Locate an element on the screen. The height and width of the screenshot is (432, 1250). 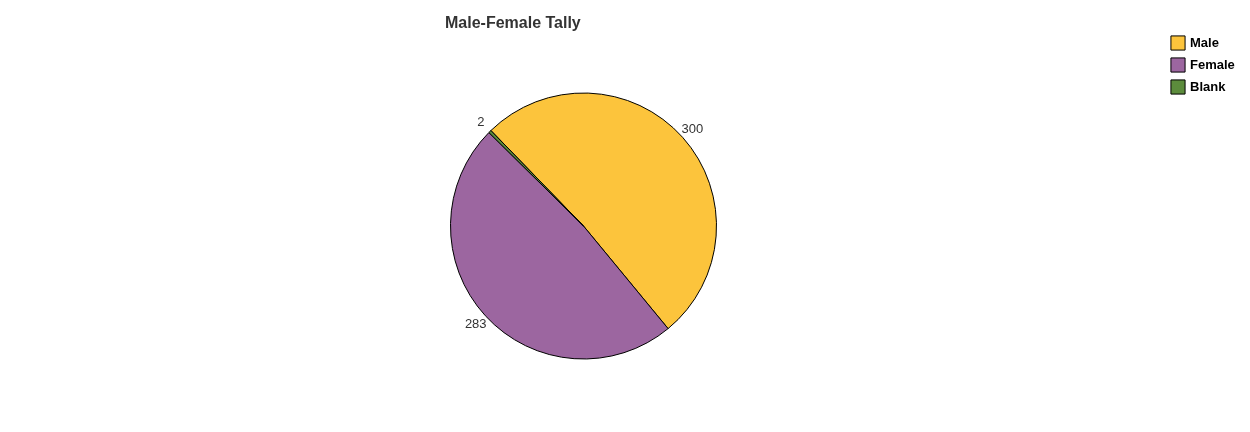
chart-title: Male-Female Tally is located at coordinates (513, 22).